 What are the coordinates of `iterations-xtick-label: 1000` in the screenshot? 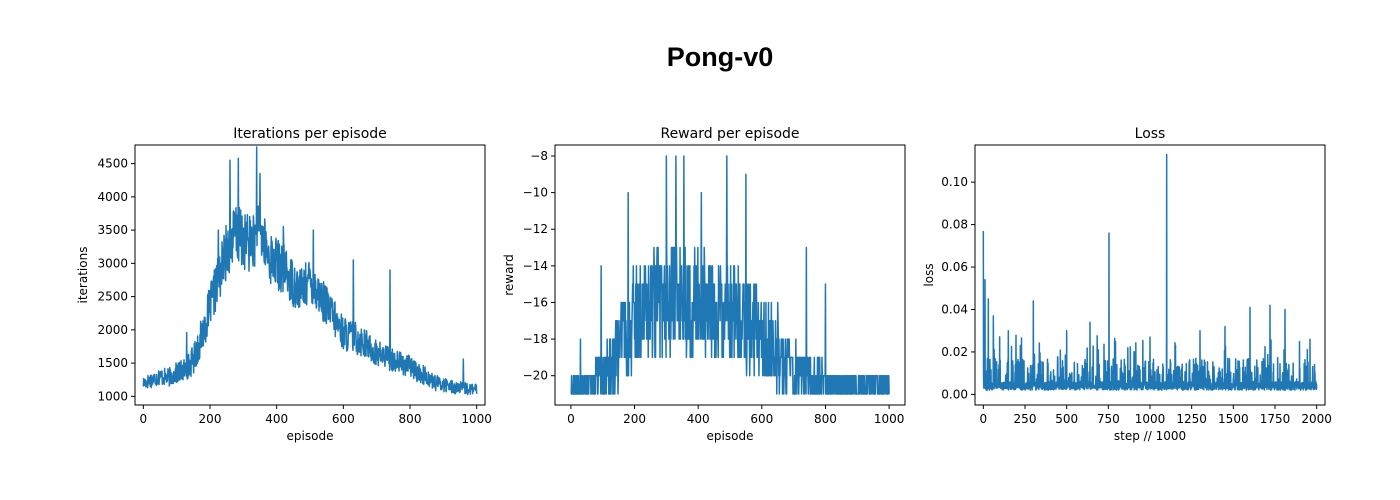 It's located at (476, 419).